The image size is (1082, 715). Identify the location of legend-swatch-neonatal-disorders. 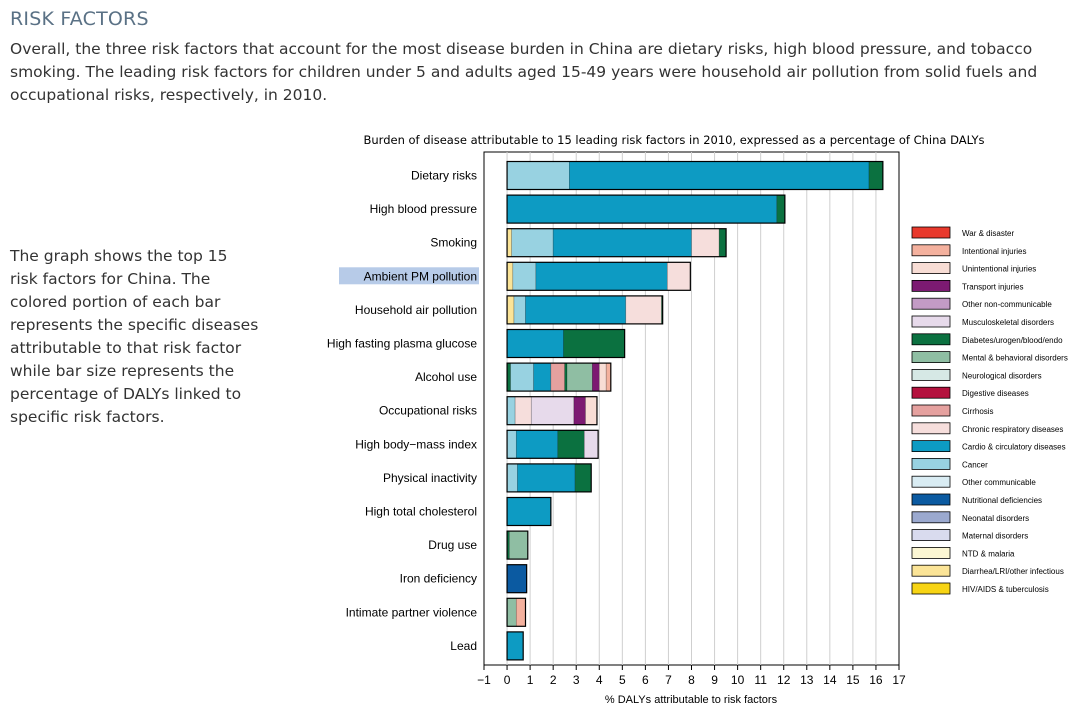
(931, 517).